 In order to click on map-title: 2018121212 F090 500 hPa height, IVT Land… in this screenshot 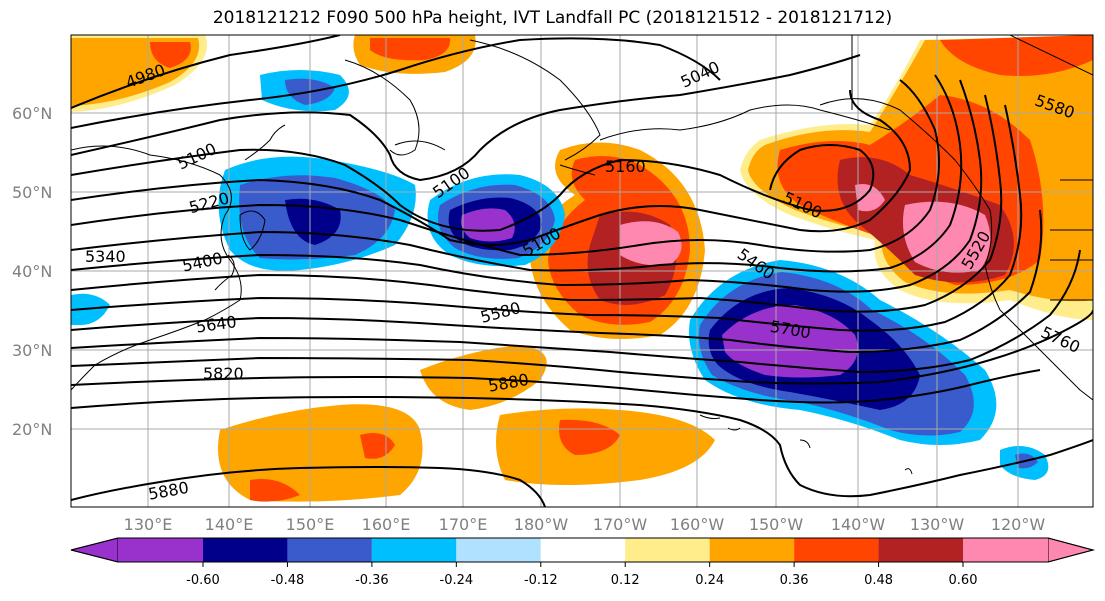, I will do `click(552, 18)`.